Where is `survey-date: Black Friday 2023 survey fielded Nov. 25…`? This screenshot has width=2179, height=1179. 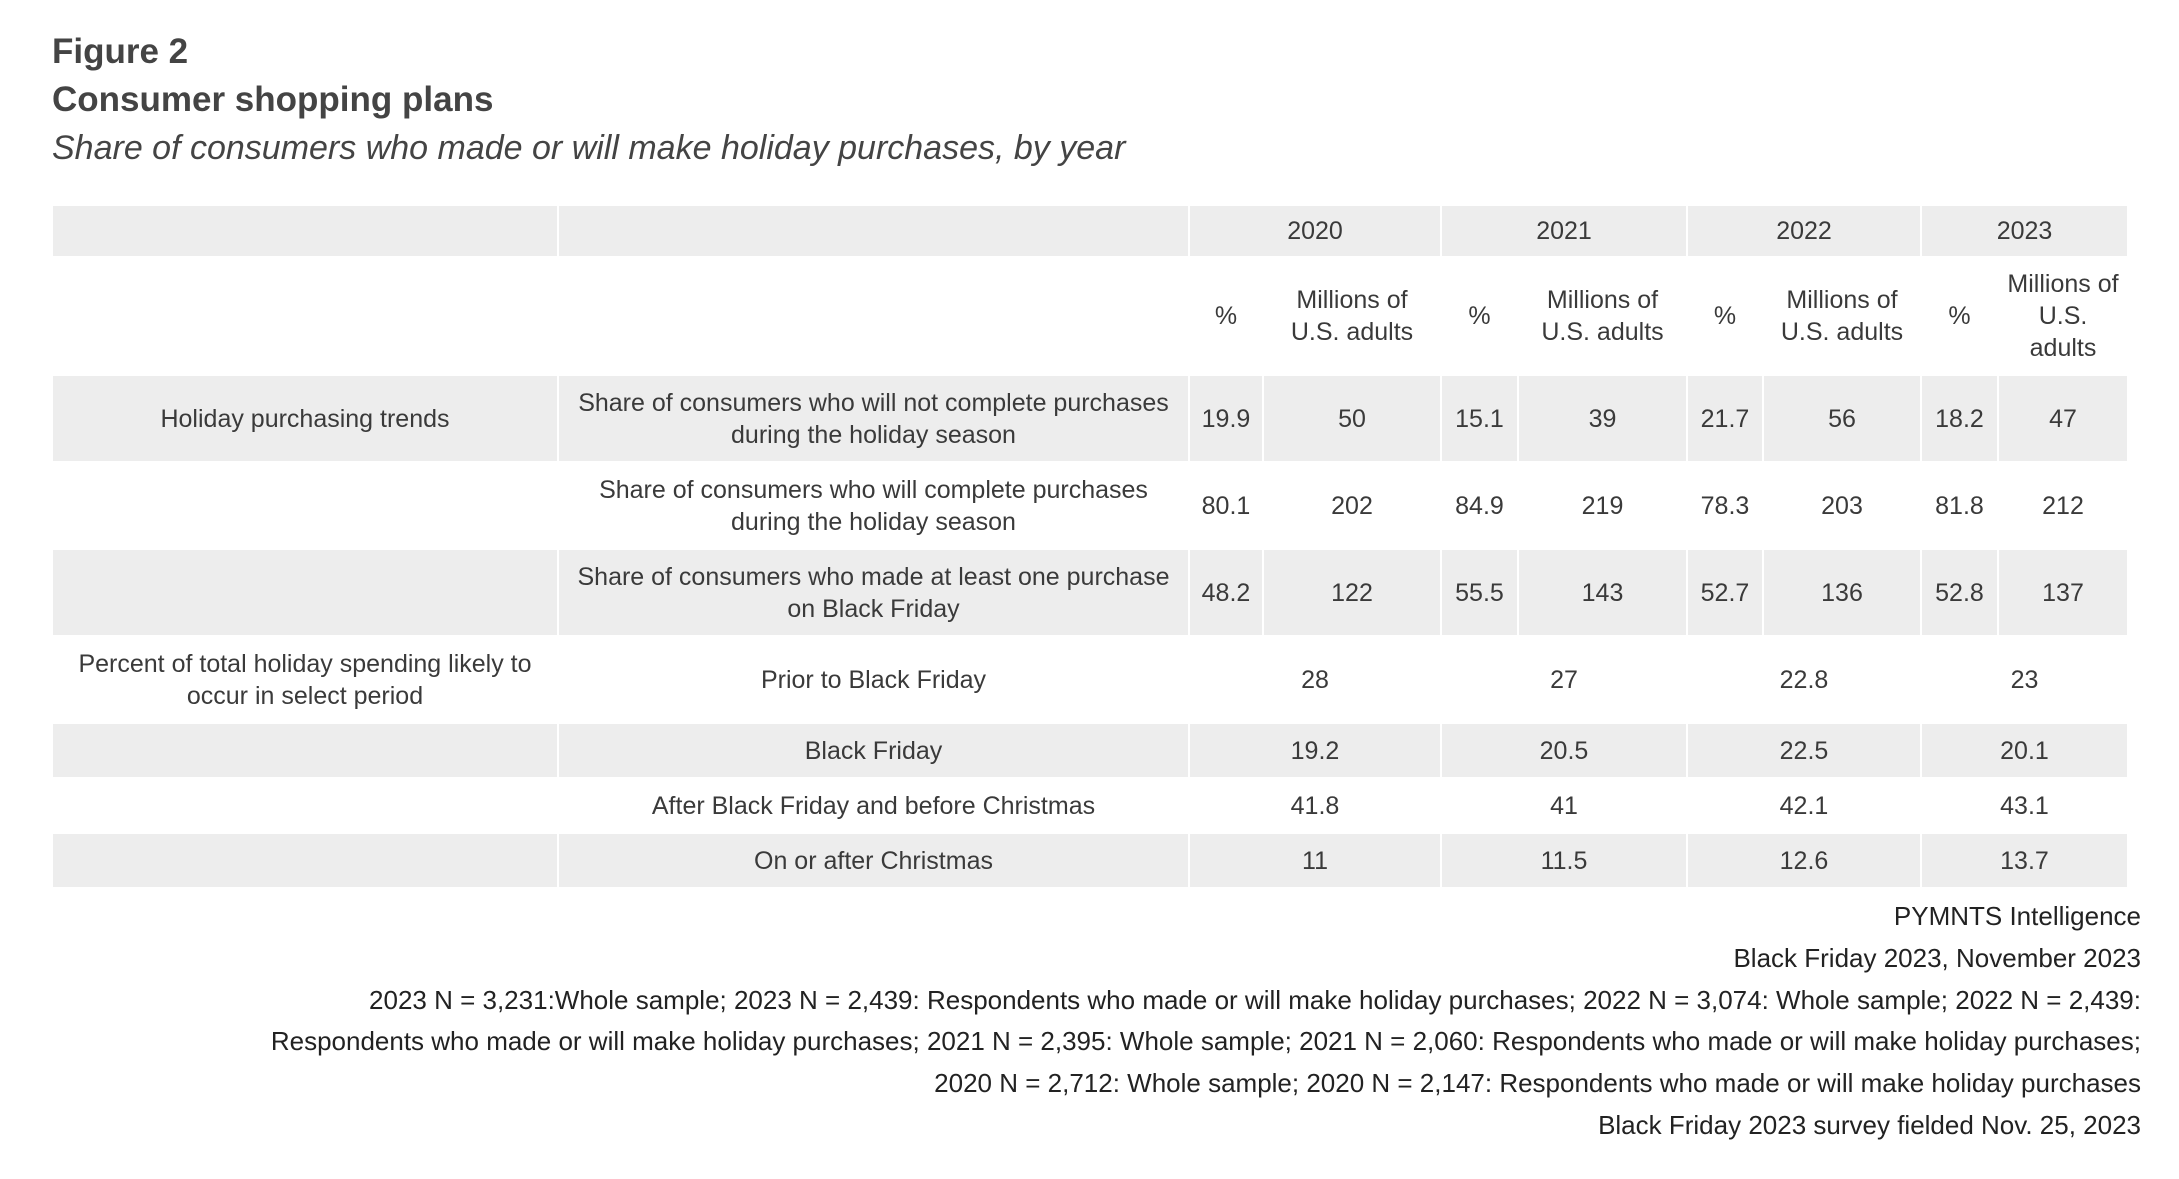
survey-date: Black Friday 2023 survey fielded Nov. 25… is located at coordinates (1869, 1124).